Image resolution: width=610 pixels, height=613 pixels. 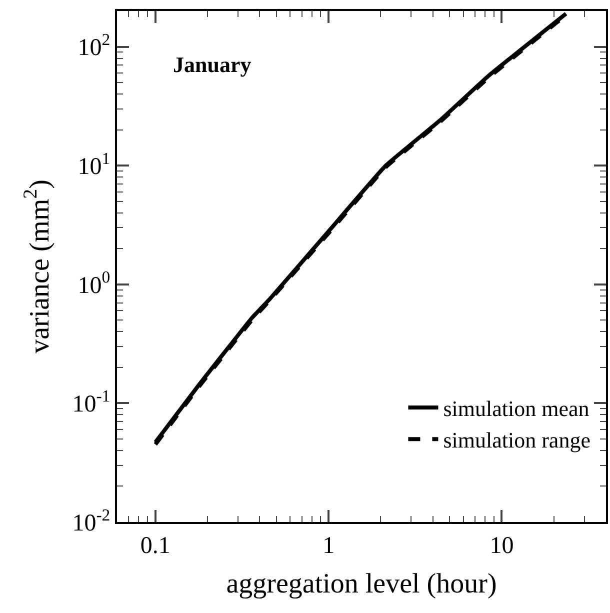 What do you see at coordinates (361, 584) in the screenshot?
I see `x-axis-title: aggregation level (hour)` at bounding box center [361, 584].